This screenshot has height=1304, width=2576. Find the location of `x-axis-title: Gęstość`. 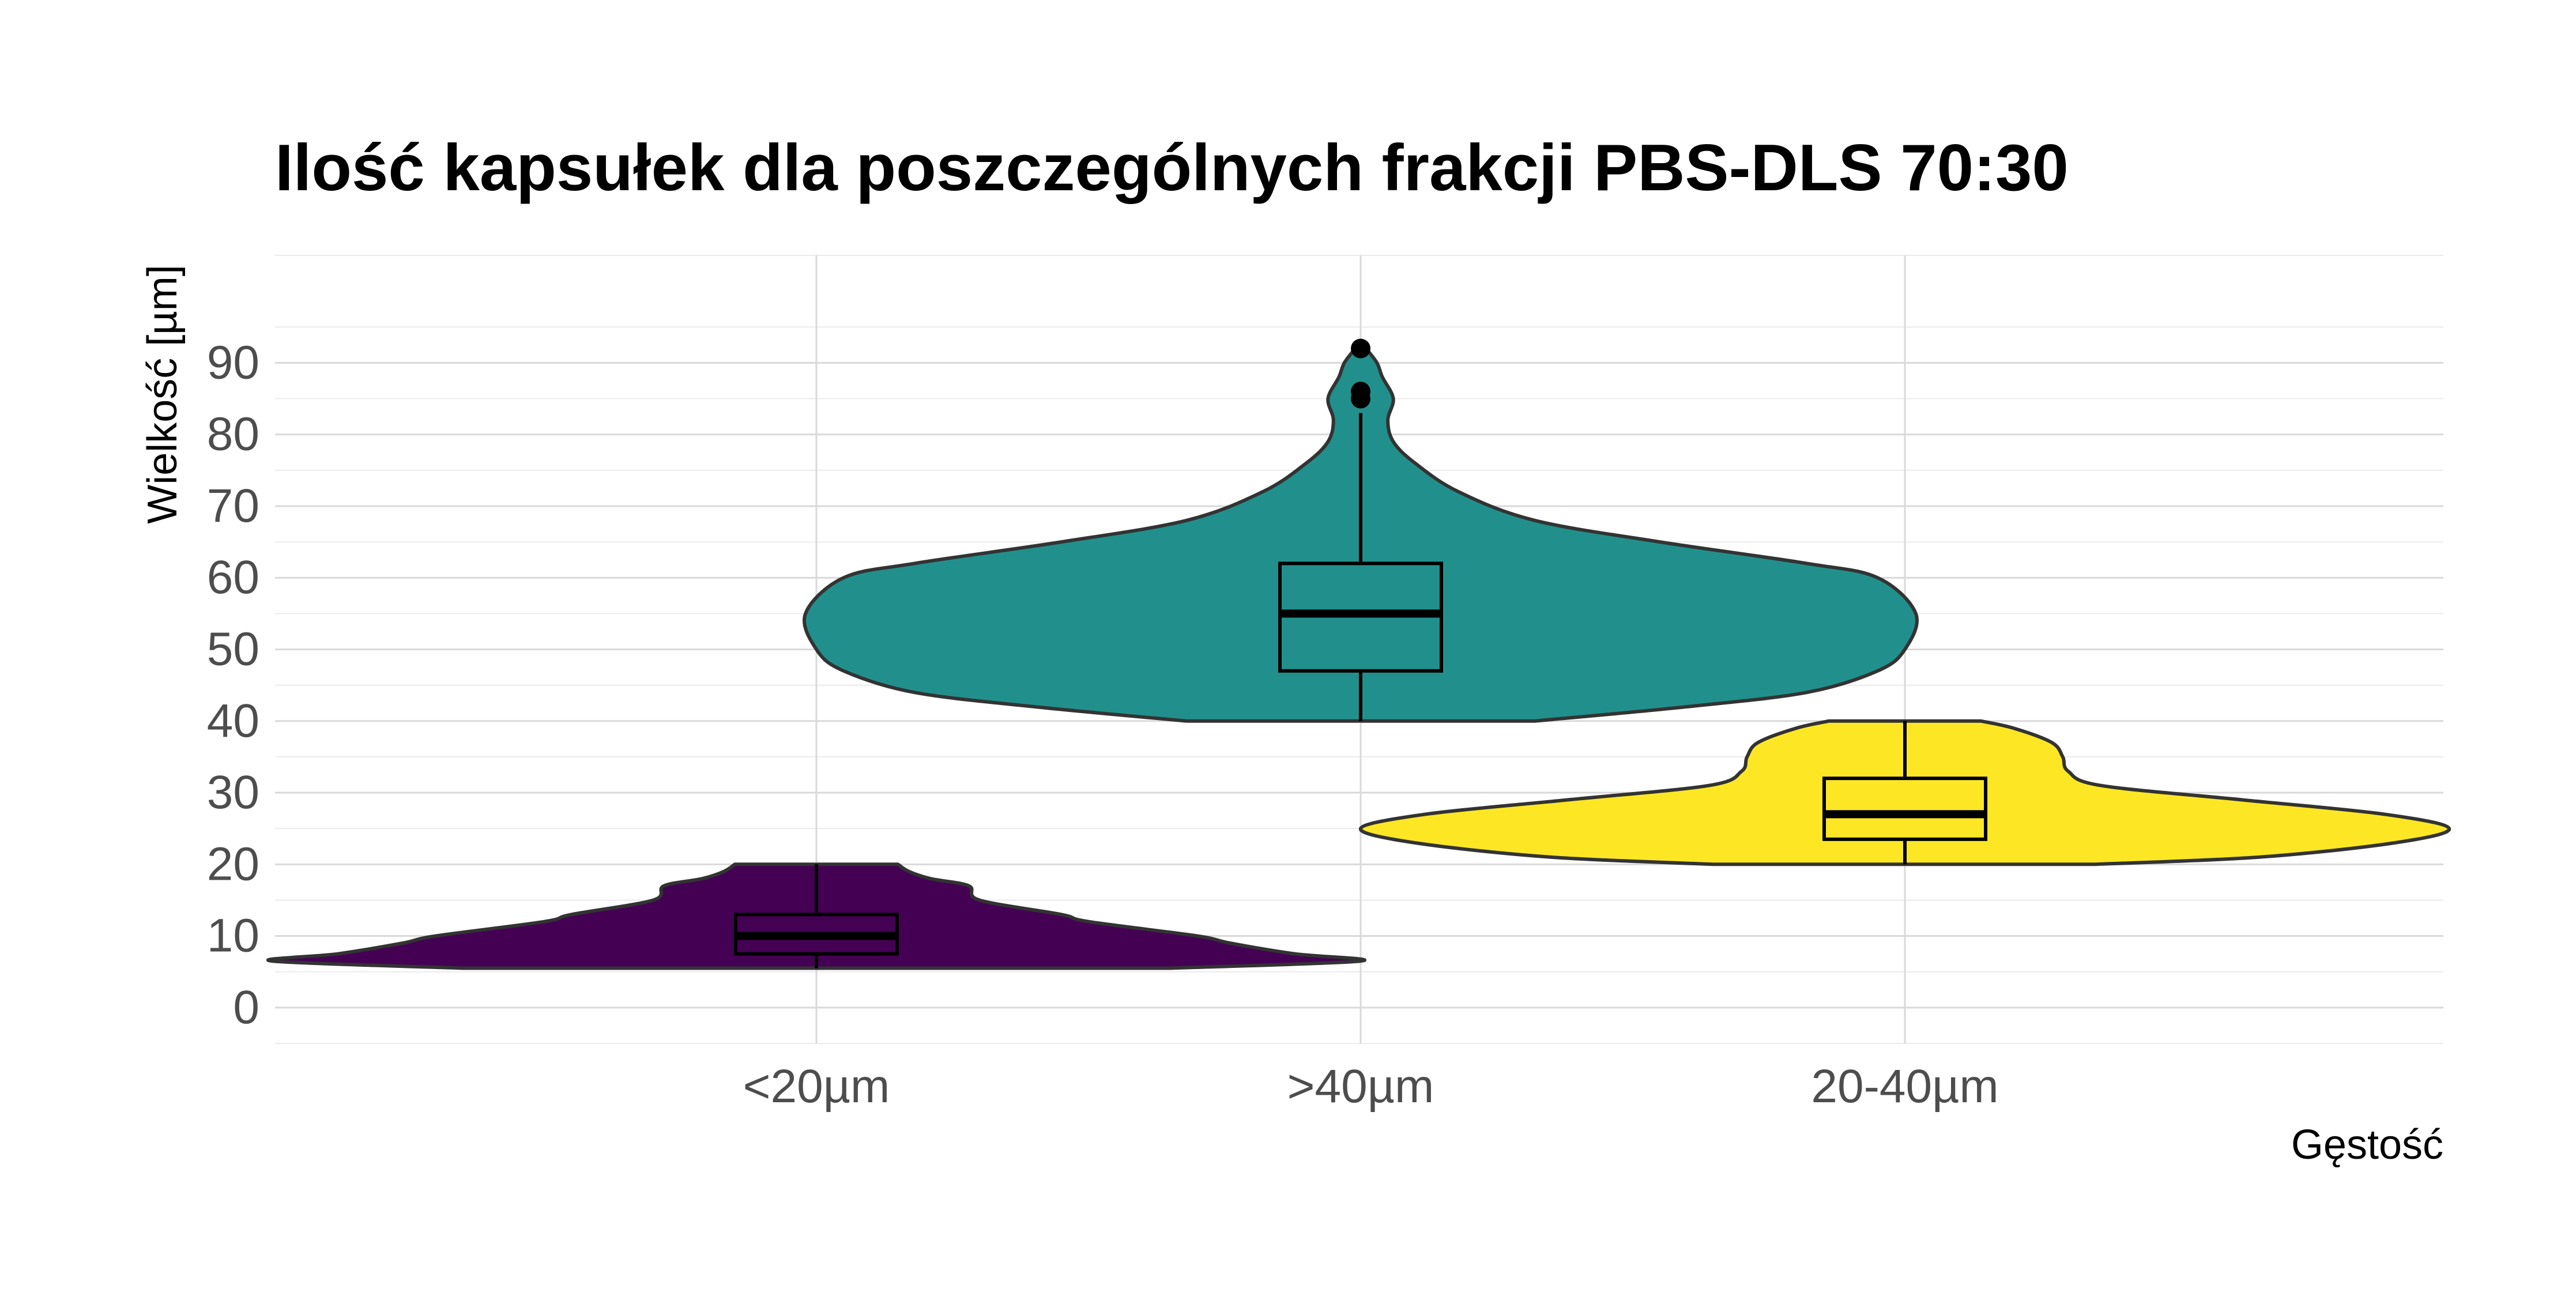

x-axis-title: Gęstość is located at coordinates (2367, 1145).